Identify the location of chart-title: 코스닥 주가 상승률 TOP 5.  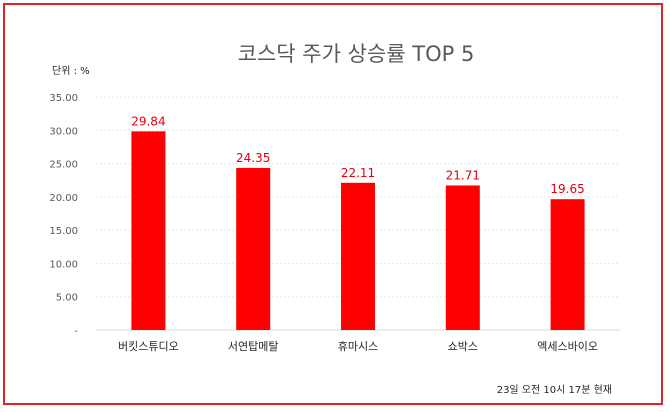
(356, 54).